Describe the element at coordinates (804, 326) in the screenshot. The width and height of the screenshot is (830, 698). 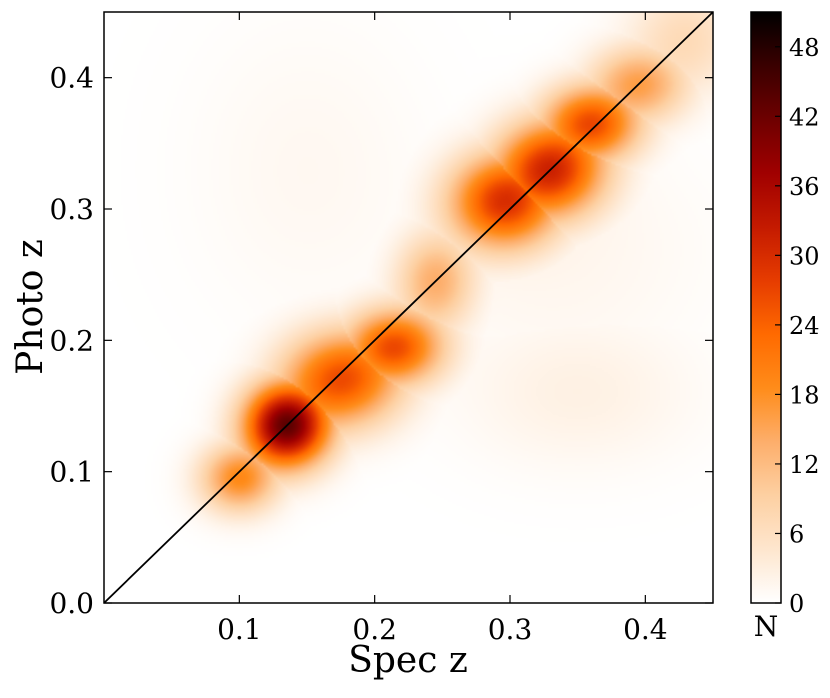
I see `colorbar-tick-label: 24` at that location.